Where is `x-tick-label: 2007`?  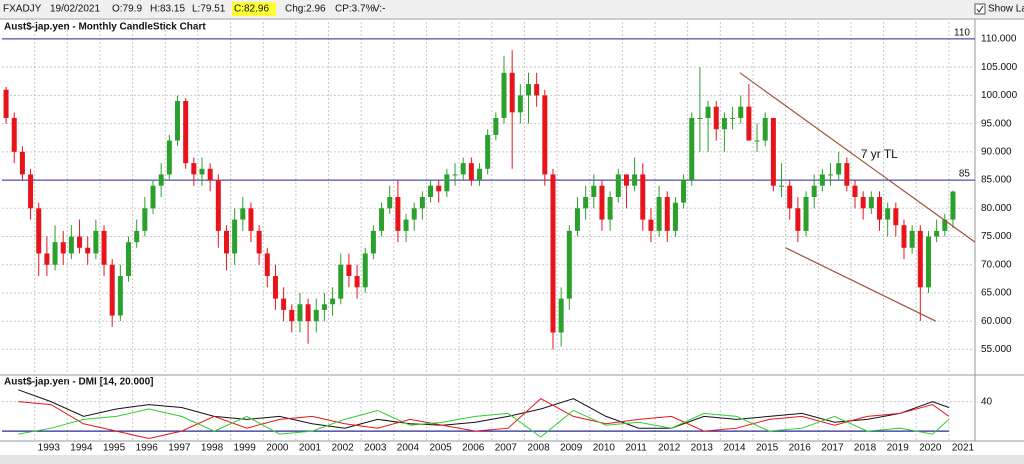 x-tick-label: 2007 is located at coordinates (506, 448).